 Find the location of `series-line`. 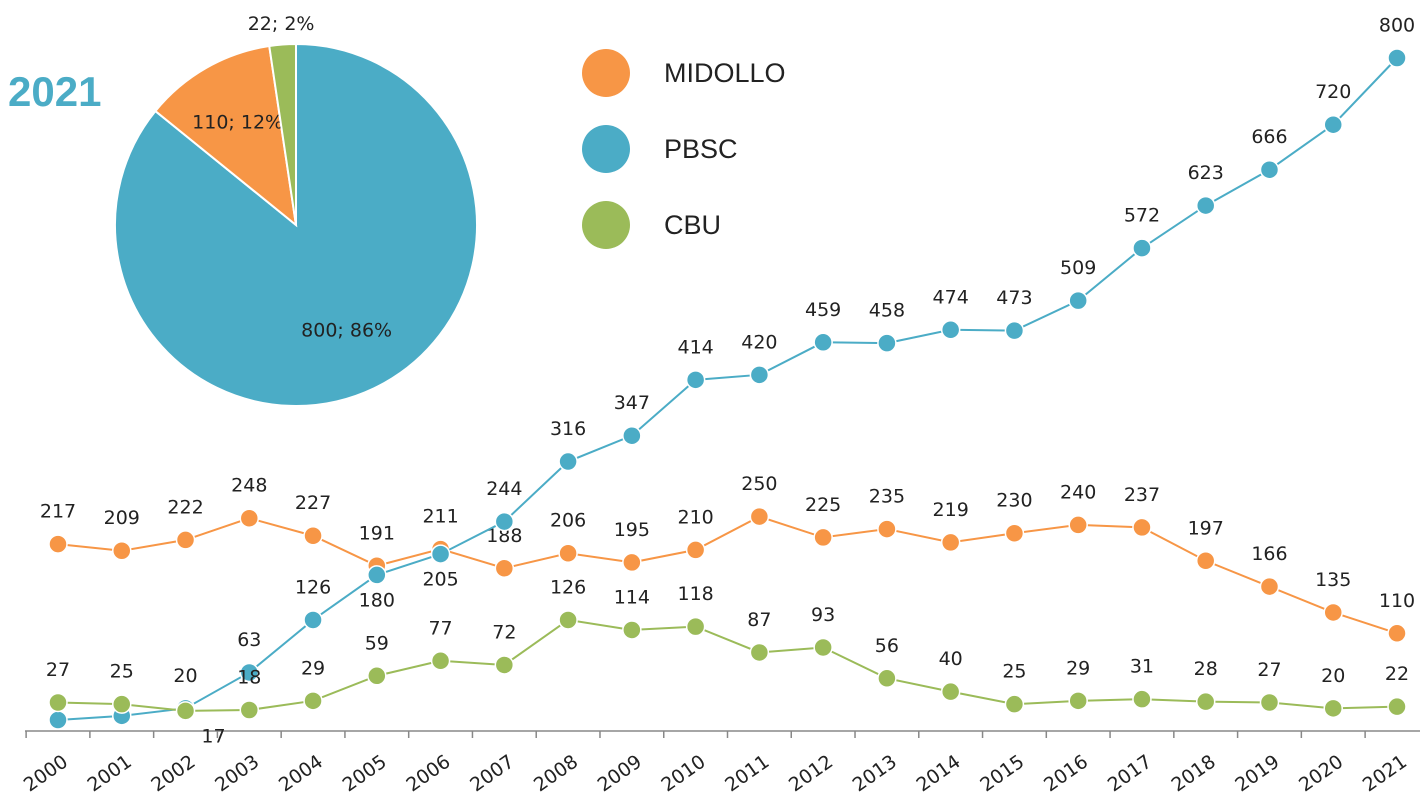

series-line is located at coordinates (727, 575).